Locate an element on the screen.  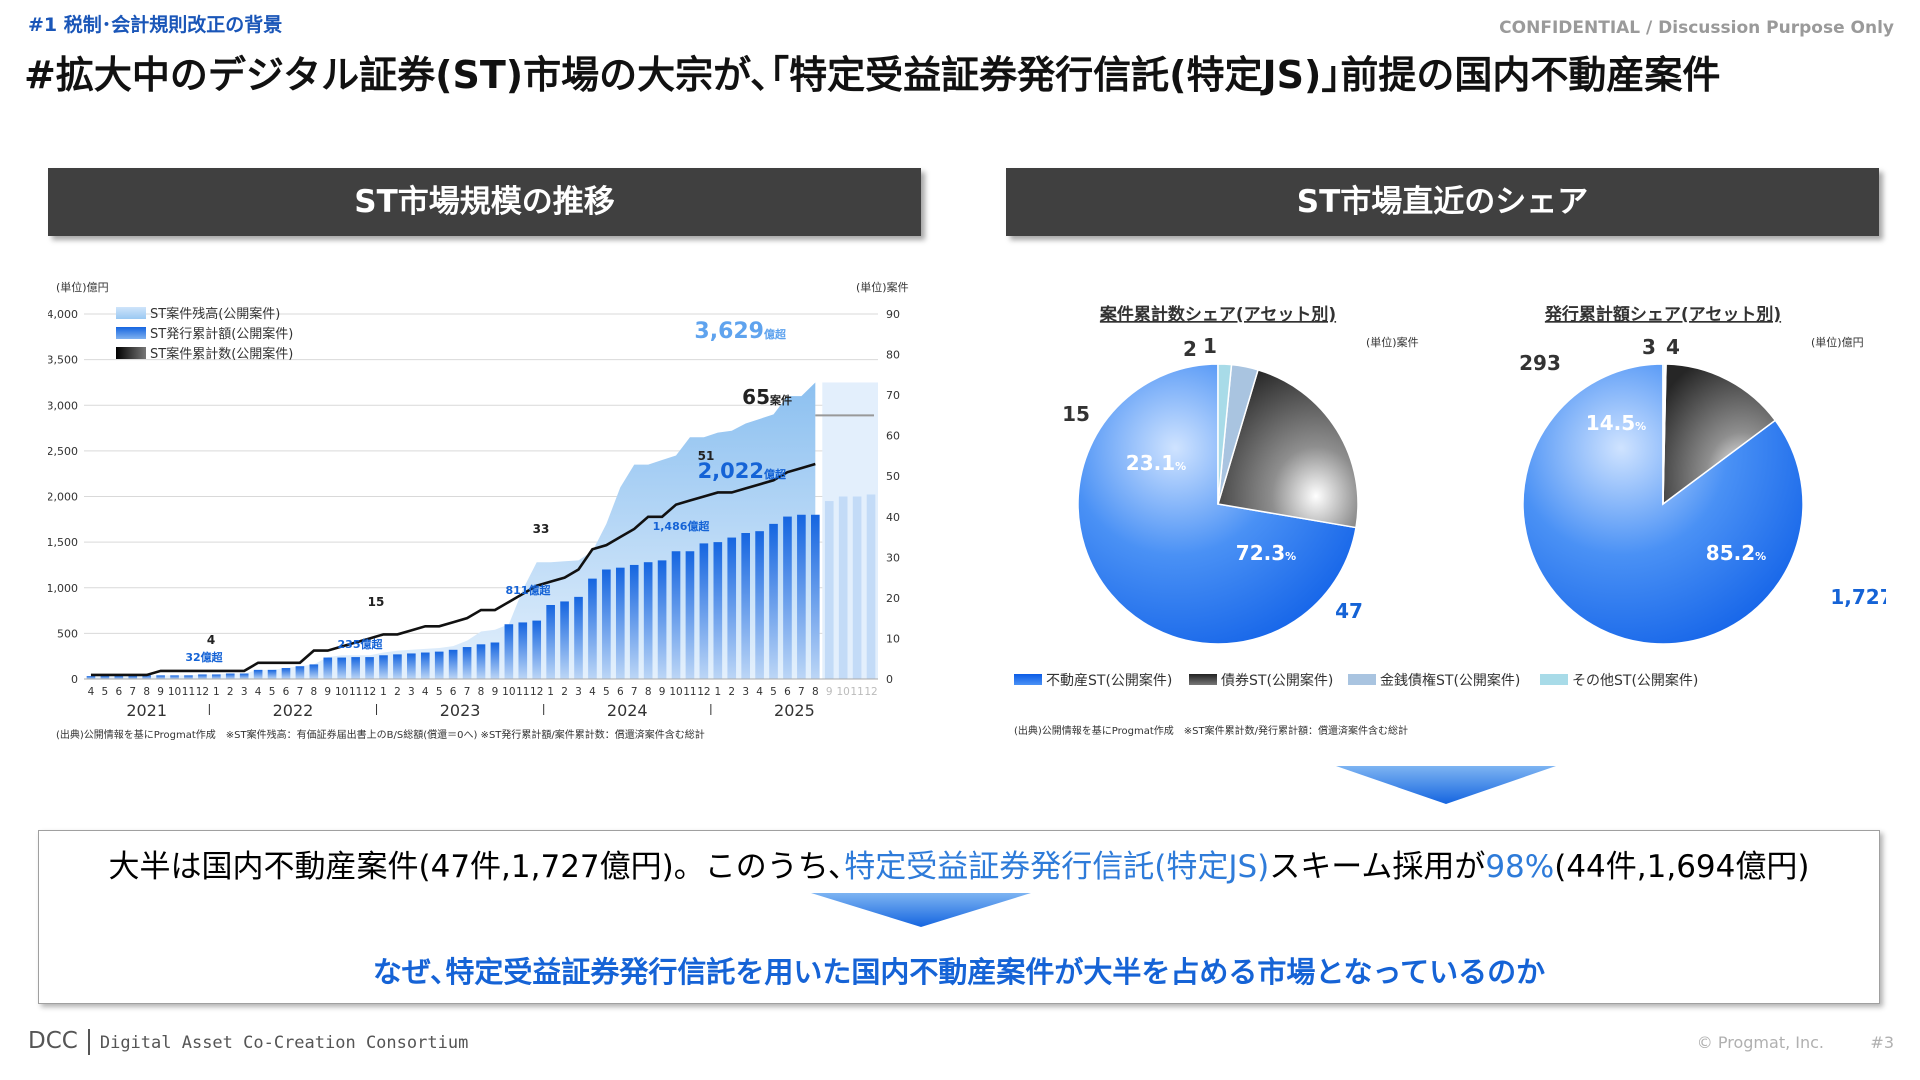
summary-text-3: (44件,1,694億円) is located at coordinates (1682, 867).